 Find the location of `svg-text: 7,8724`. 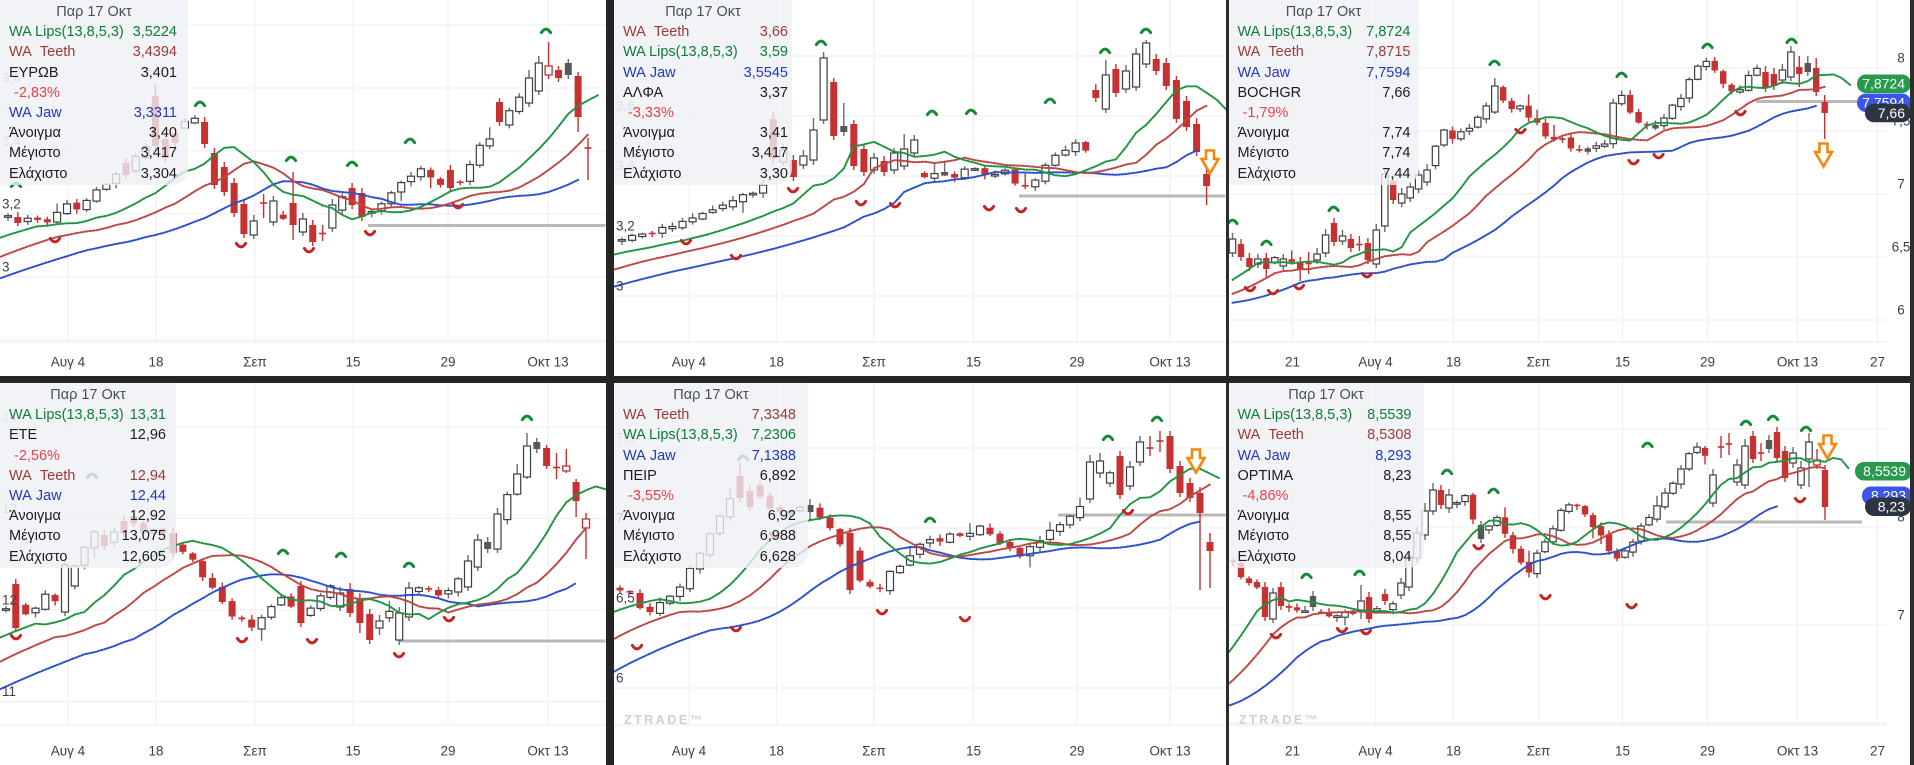

svg-text: 7,8724 is located at coordinates (1883, 84).